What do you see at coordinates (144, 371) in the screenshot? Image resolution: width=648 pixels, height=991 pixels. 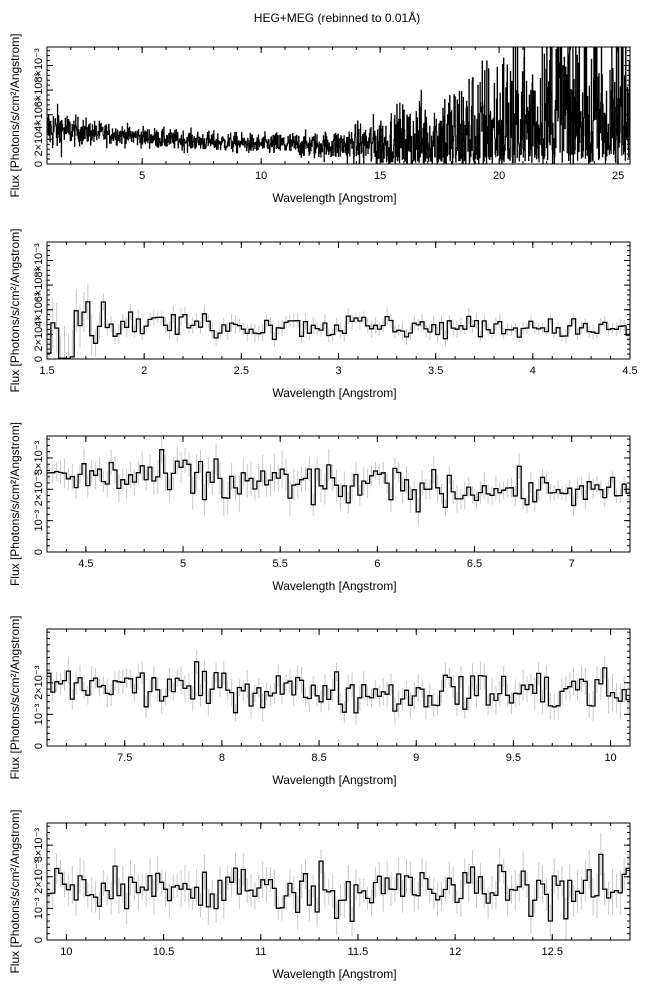 I see `x-tick-label: 2` at bounding box center [144, 371].